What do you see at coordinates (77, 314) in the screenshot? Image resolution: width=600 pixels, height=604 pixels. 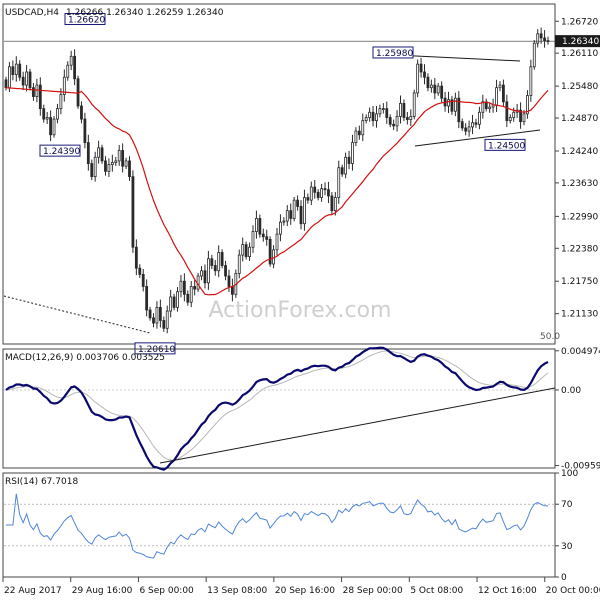 I see `dotted-trendline` at bounding box center [77, 314].